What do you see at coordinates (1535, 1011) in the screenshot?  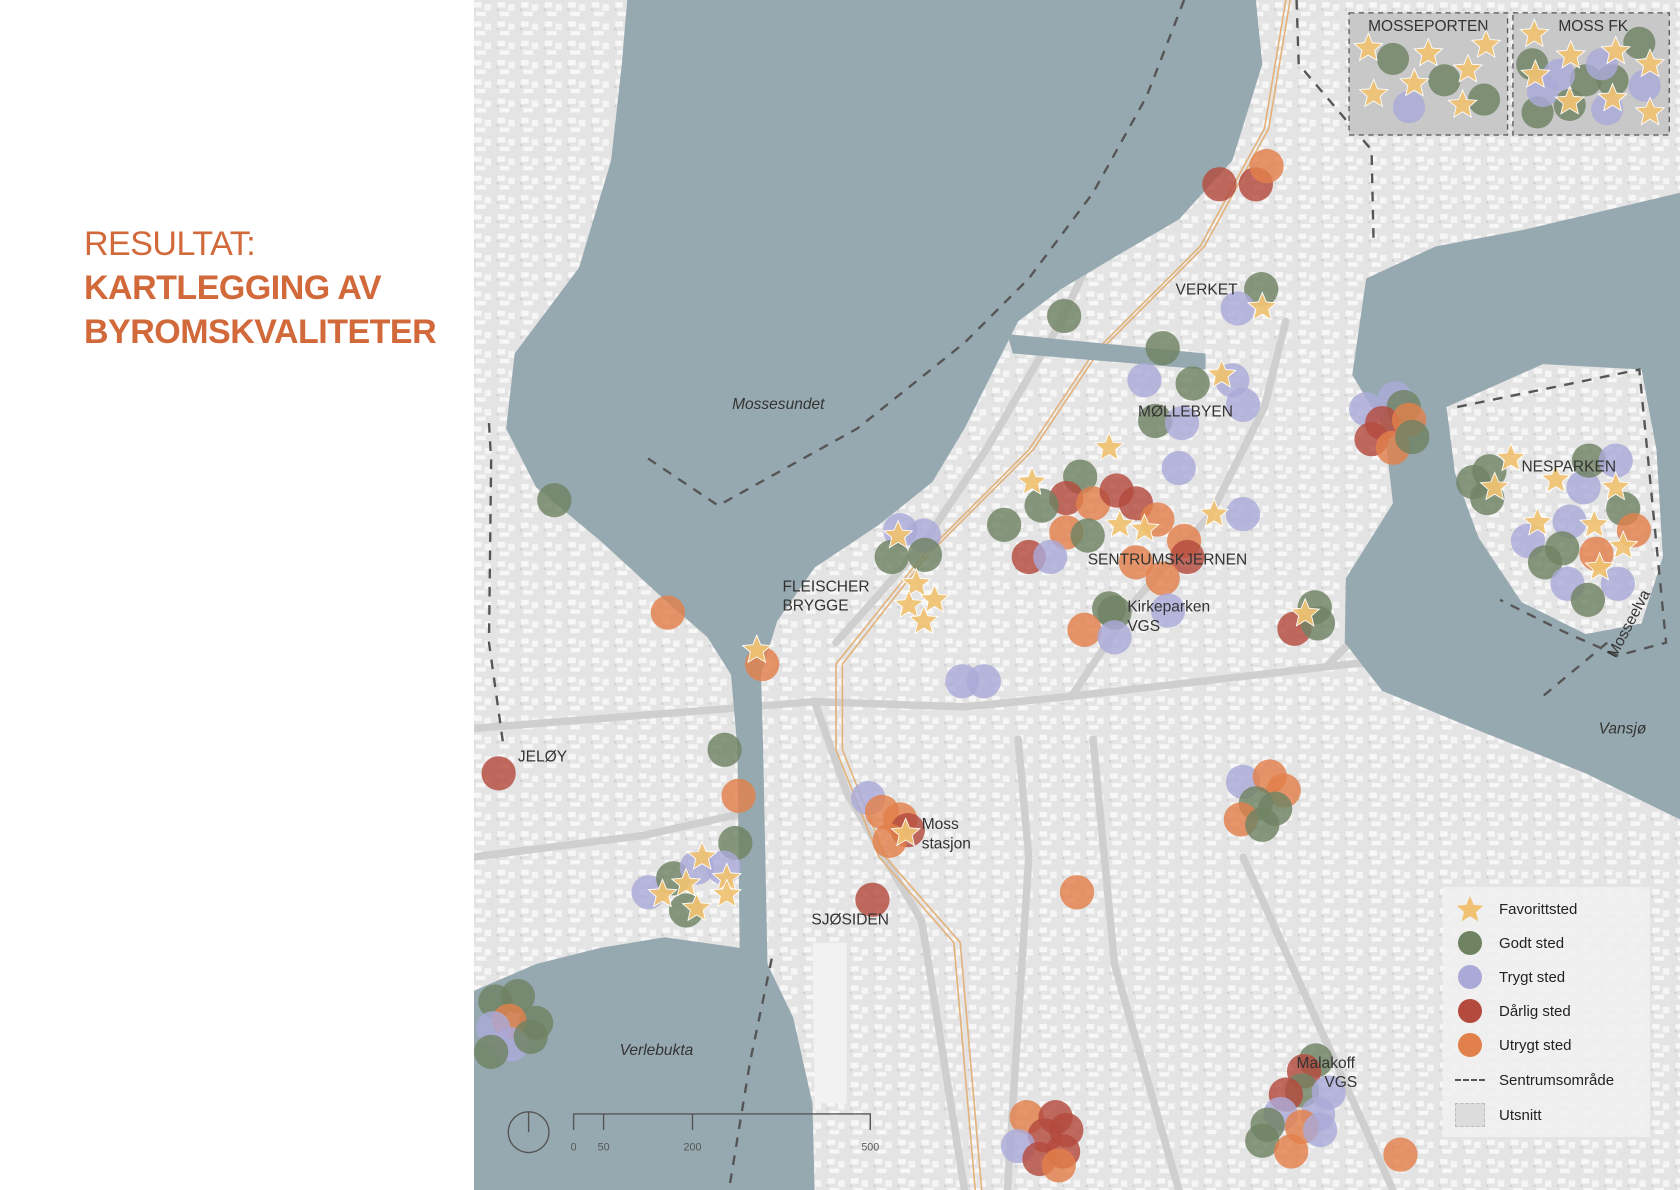 I see `legend-label: Dårlig sted` at bounding box center [1535, 1011].